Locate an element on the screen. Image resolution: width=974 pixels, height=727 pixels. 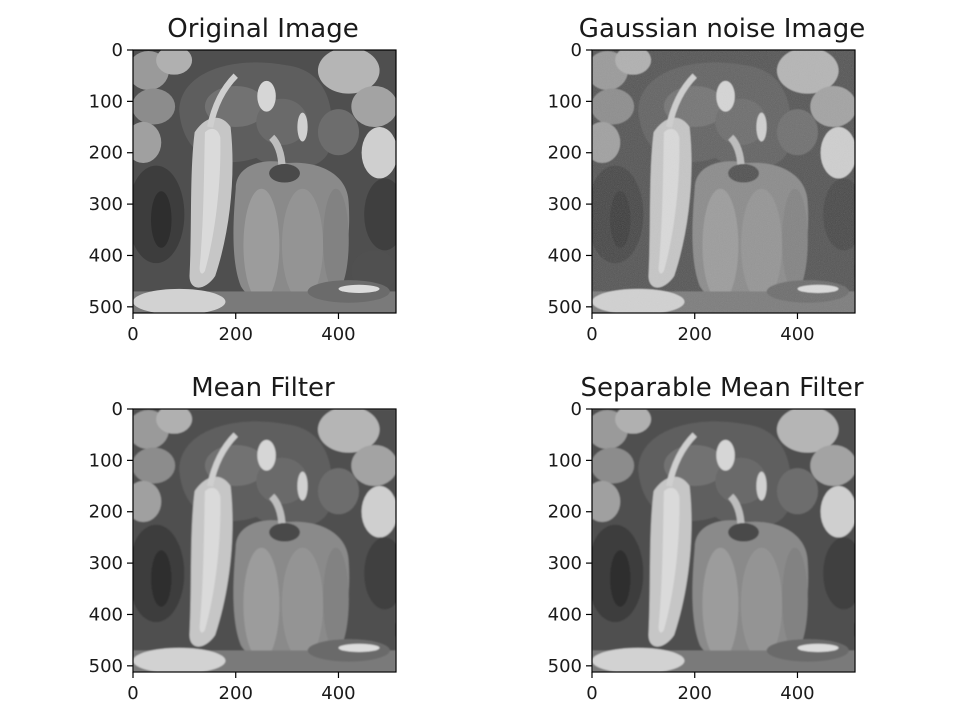
subplot-mean: Mean Filter is located at coordinates (265, 523).